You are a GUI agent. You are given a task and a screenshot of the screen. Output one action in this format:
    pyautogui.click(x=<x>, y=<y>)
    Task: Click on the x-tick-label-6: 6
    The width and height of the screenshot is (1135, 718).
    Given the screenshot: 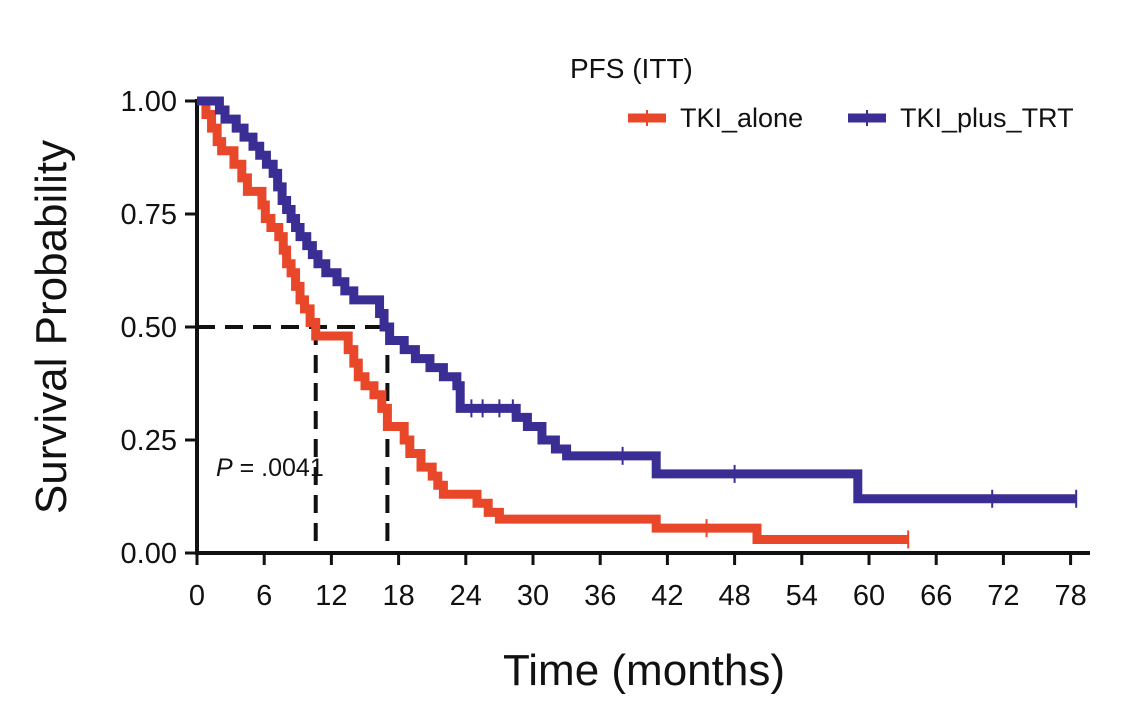 What is the action you would take?
    pyautogui.click(x=264, y=596)
    